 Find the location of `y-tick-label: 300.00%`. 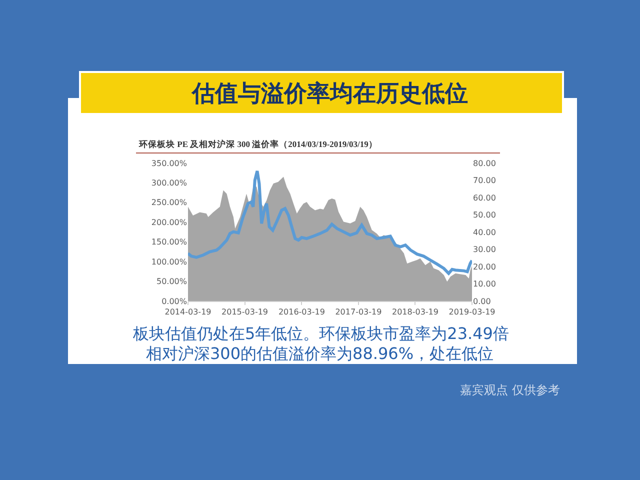

y-tick-label: 300.00% is located at coordinates (169, 183).